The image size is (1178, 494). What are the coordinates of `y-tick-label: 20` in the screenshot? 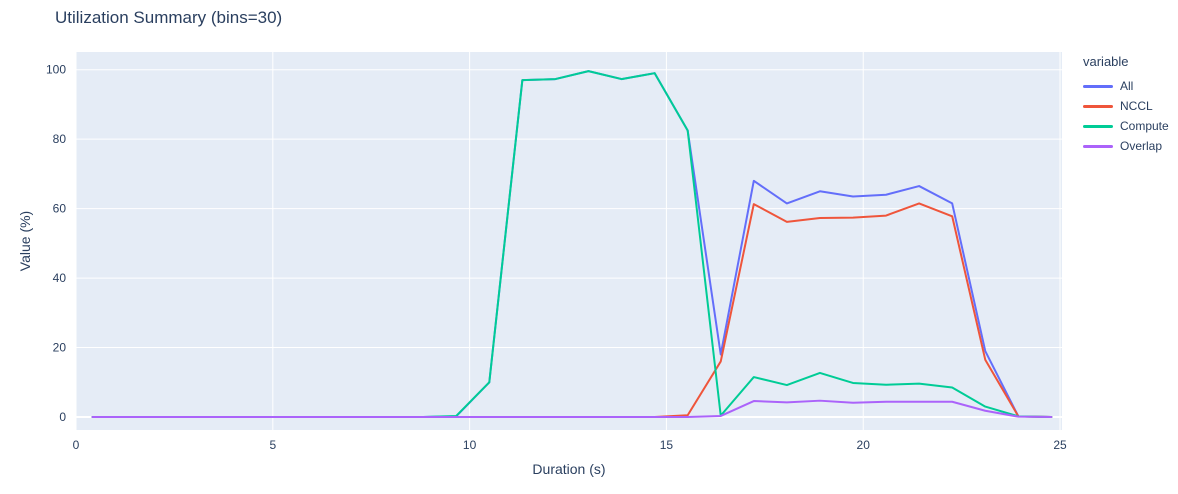 It's located at (60, 348).